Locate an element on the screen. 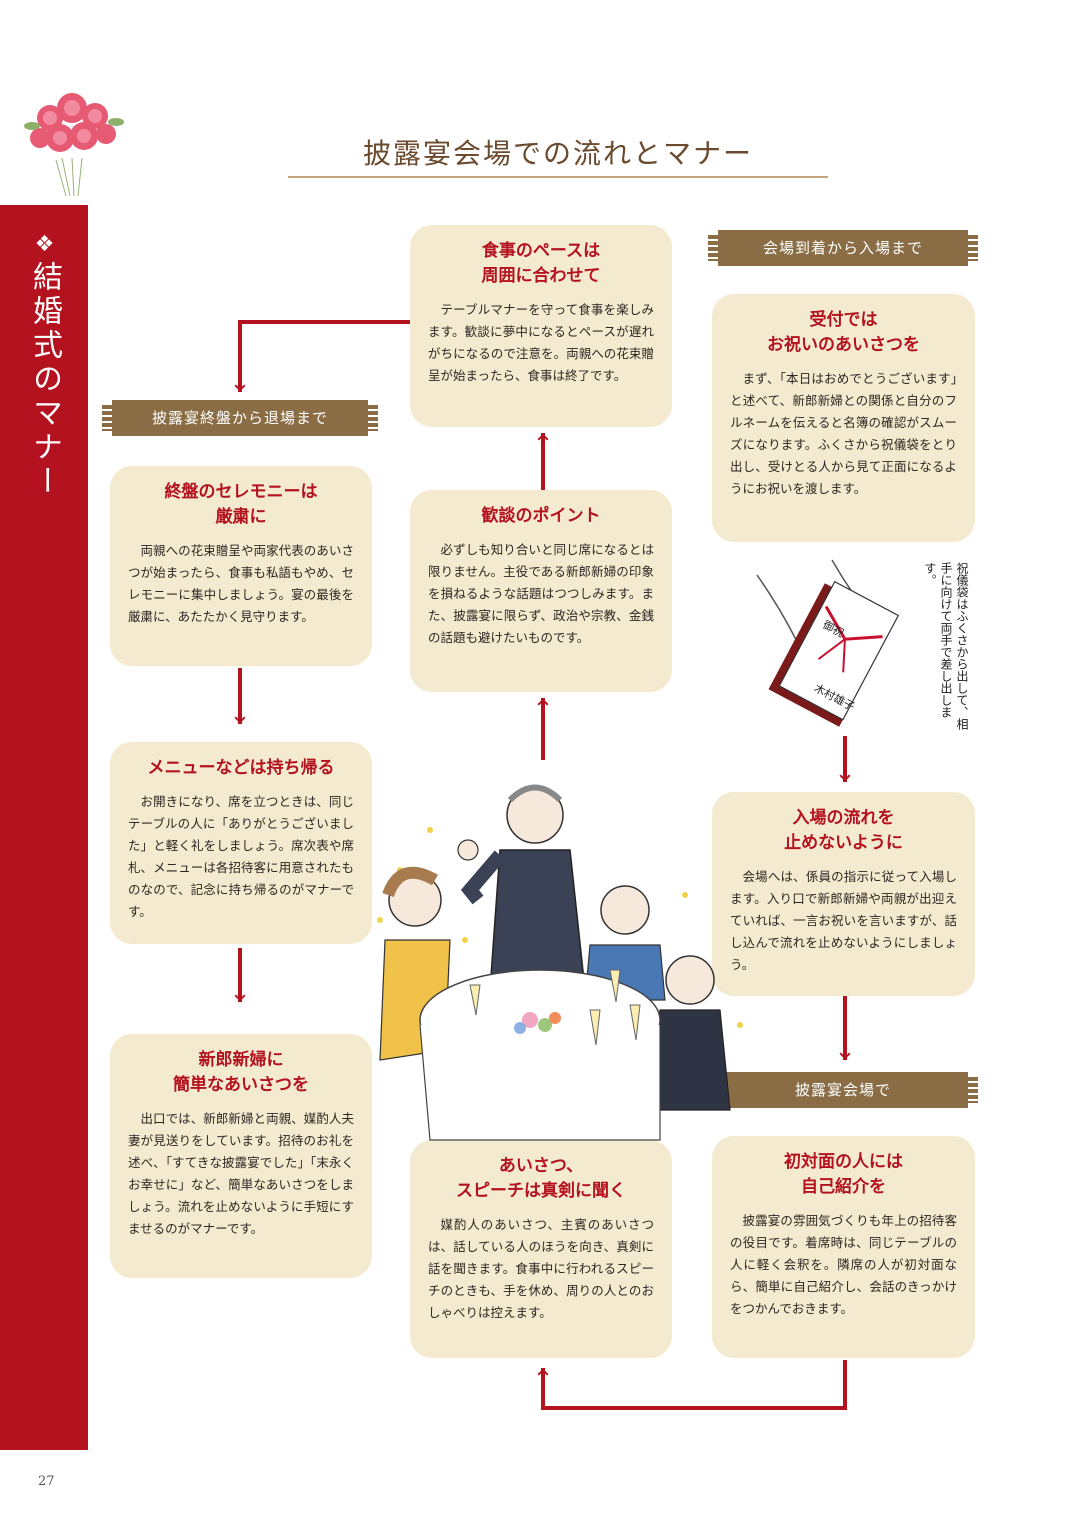 This screenshot has height=1536, width=1086. page-number: 27 is located at coordinates (46, 1481).